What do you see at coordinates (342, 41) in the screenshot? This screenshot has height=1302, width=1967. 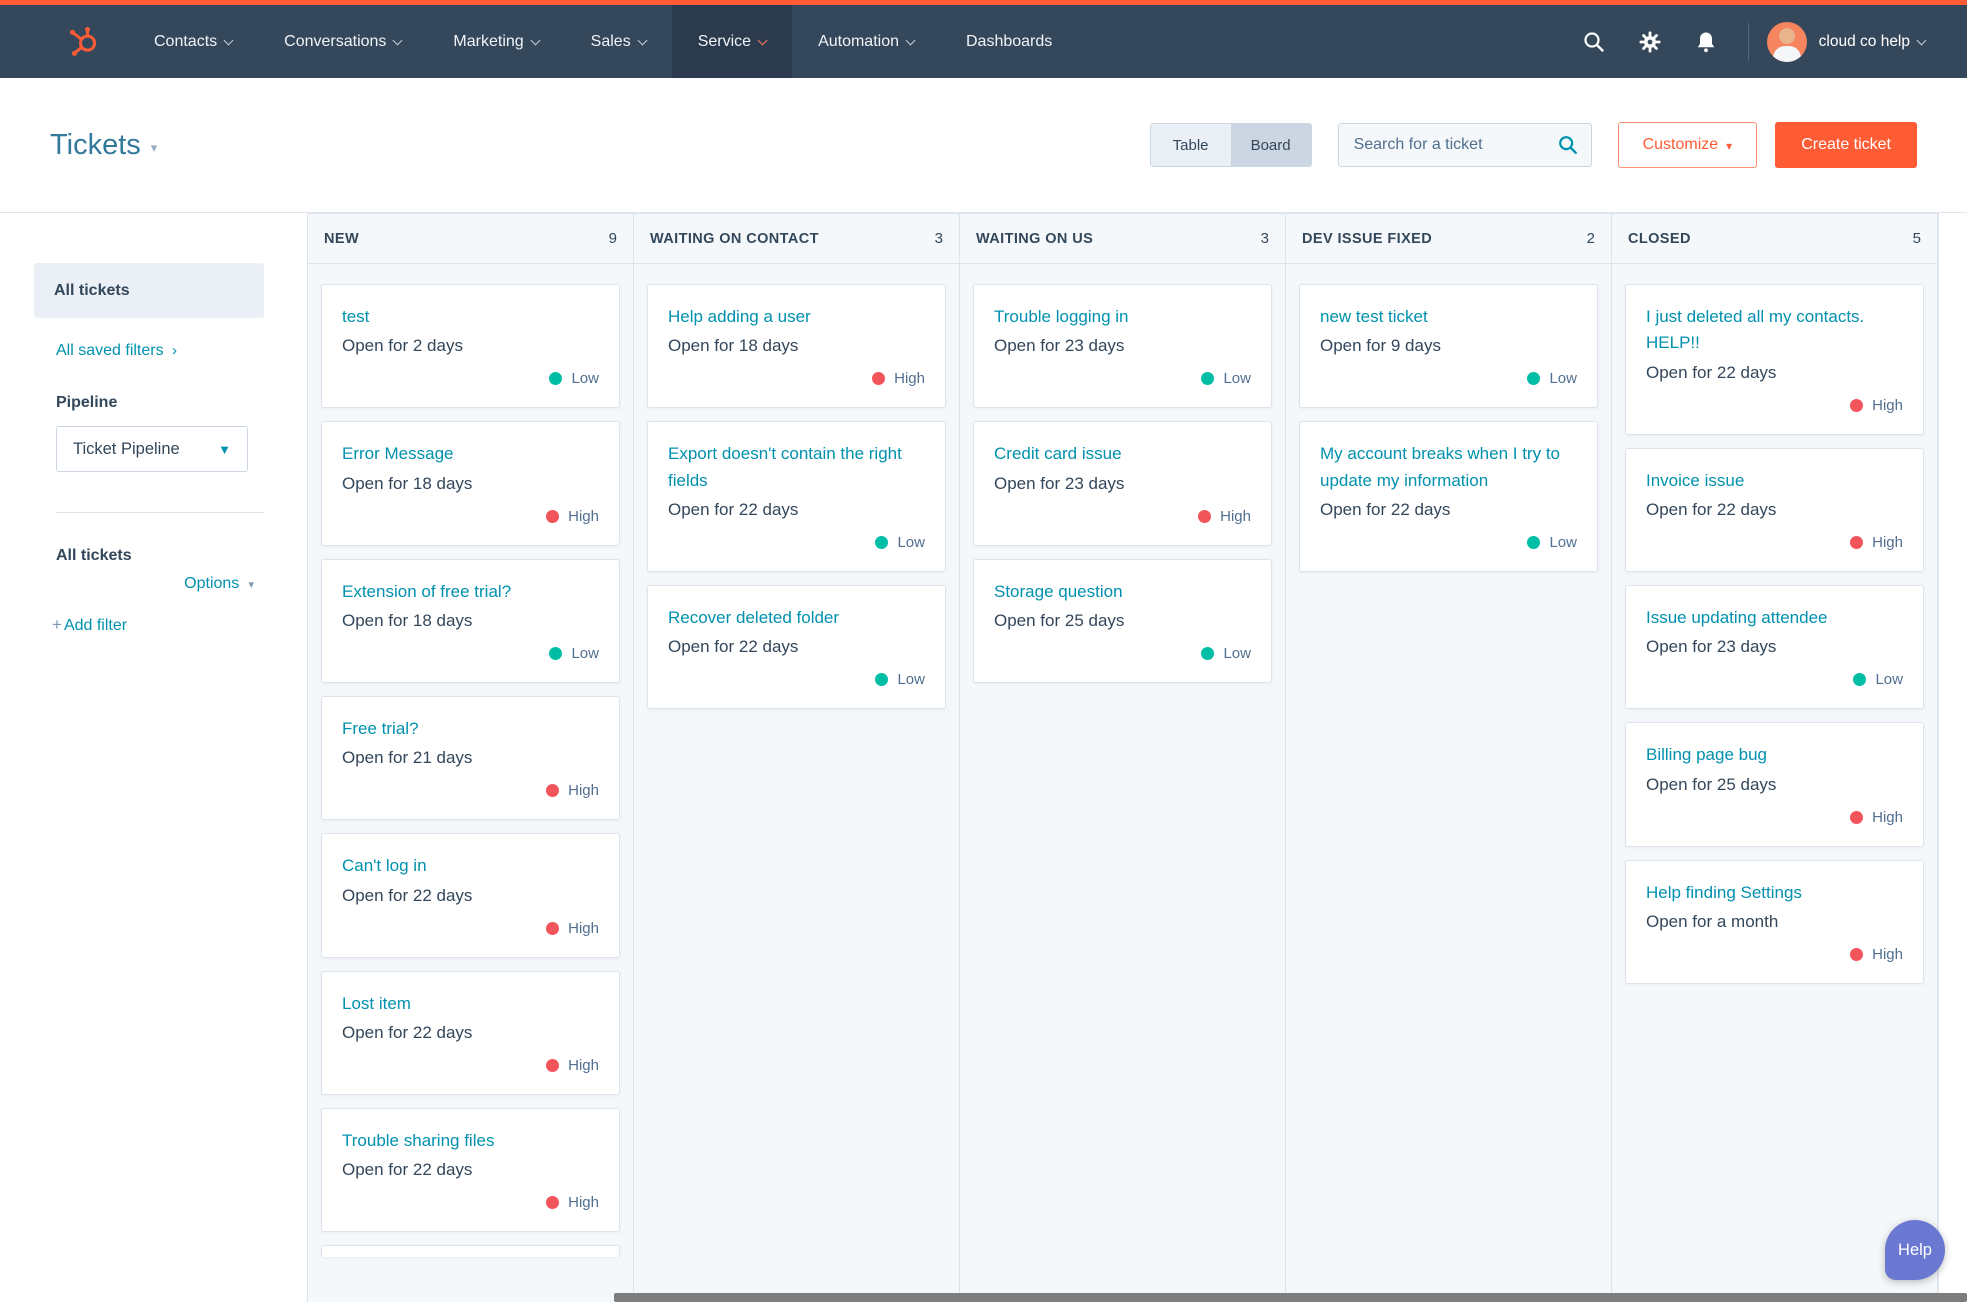 I see `nav-item-conversations: Conversations` at bounding box center [342, 41].